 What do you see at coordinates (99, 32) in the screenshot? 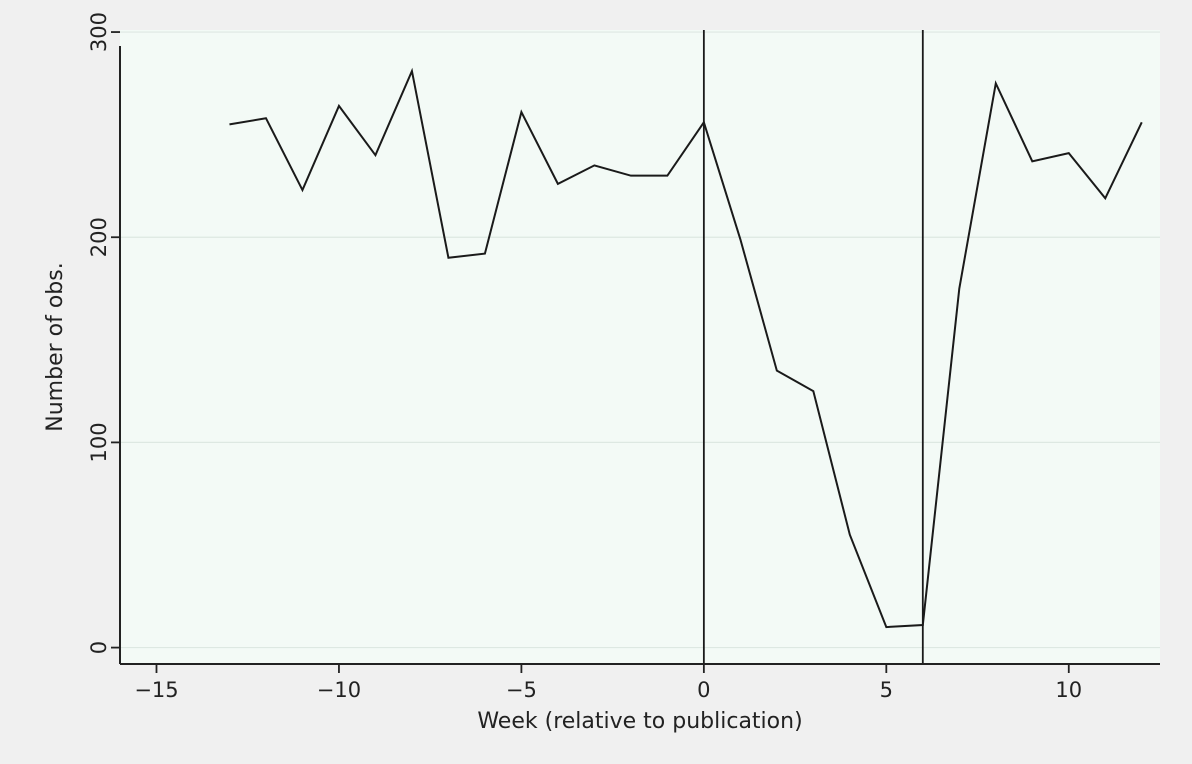
I see `y-tick-label: 300` at bounding box center [99, 32].